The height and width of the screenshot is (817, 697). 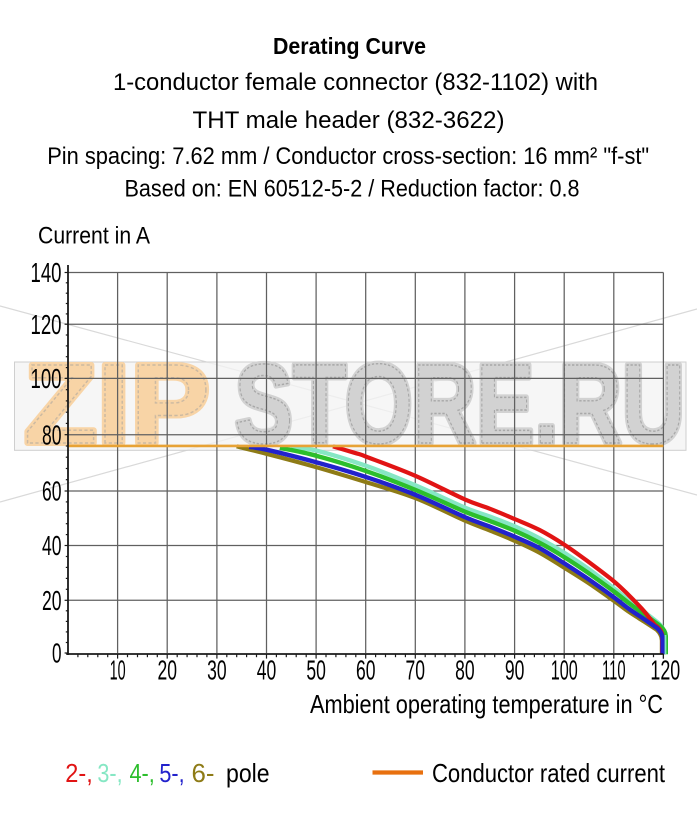 What do you see at coordinates (203, 773) in the screenshot?
I see `svg-text: 6-` at bounding box center [203, 773].